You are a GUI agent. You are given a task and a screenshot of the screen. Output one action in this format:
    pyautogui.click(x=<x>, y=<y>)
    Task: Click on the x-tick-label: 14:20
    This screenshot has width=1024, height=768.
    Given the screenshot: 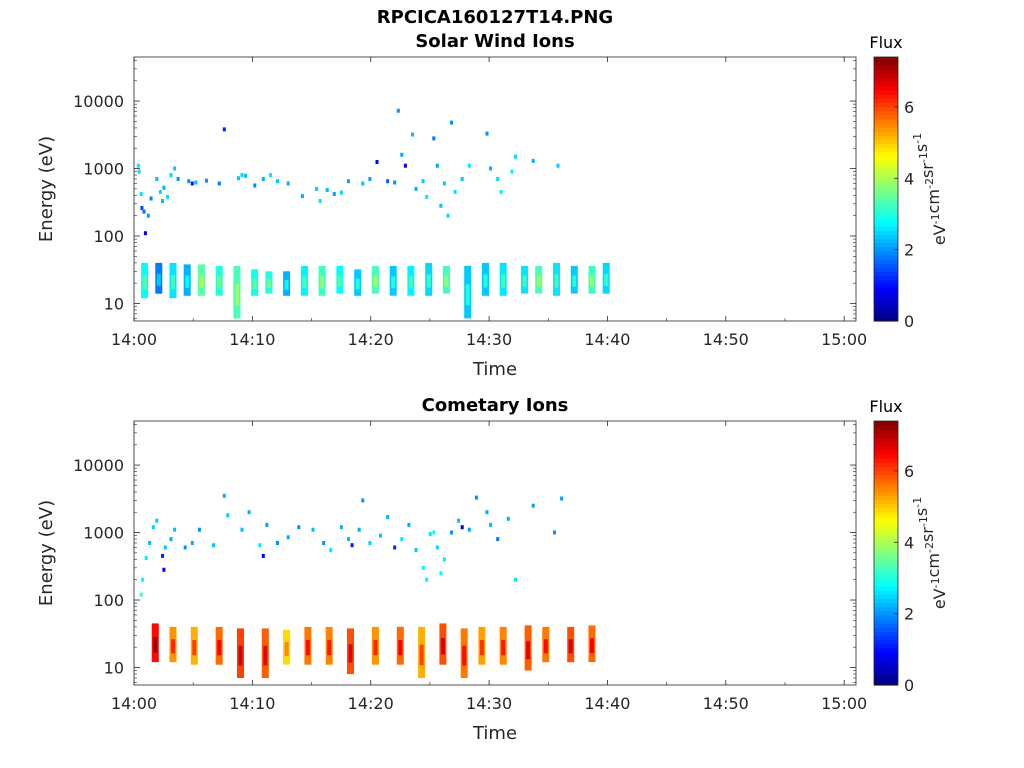 What is the action you would take?
    pyautogui.click(x=371, y=703)
    